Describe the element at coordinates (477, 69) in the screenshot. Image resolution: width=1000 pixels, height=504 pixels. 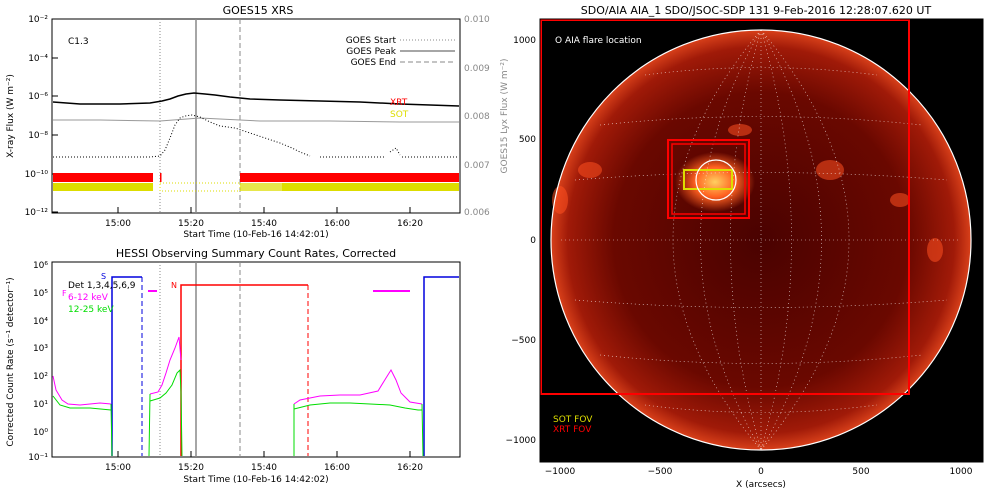
I see `goes-ytick-right: 0.009` at that location.